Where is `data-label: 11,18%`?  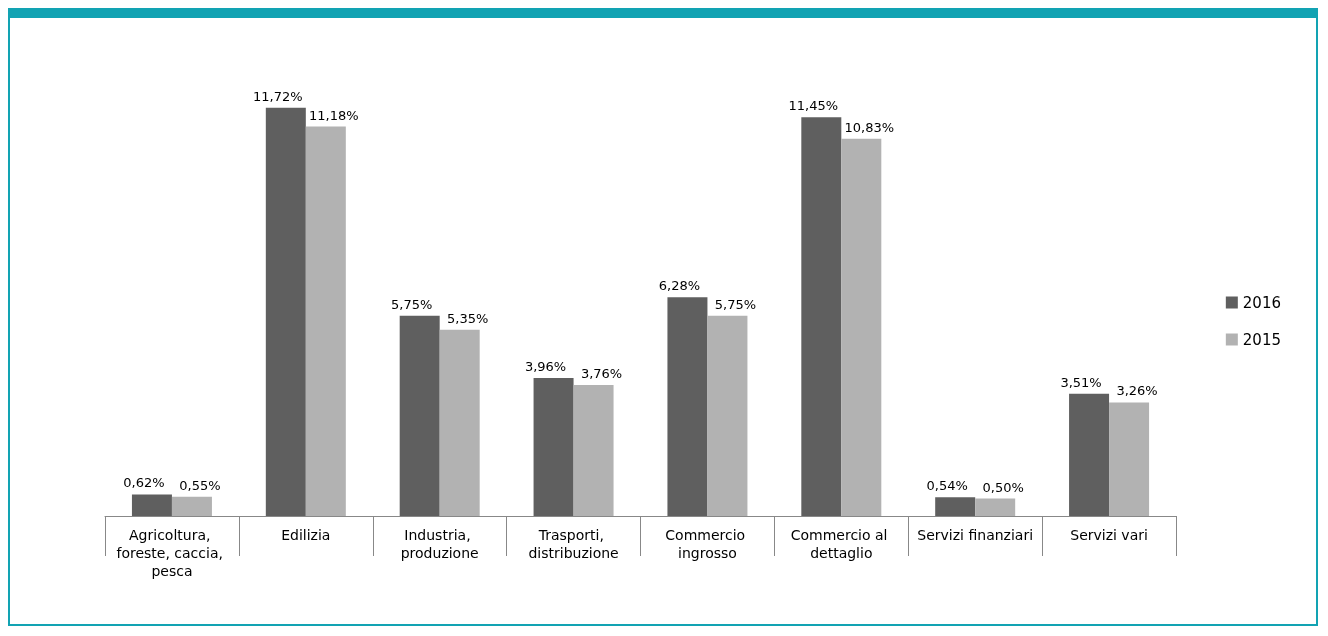
data-label: 11,18% is located at coordinates (334, 115).